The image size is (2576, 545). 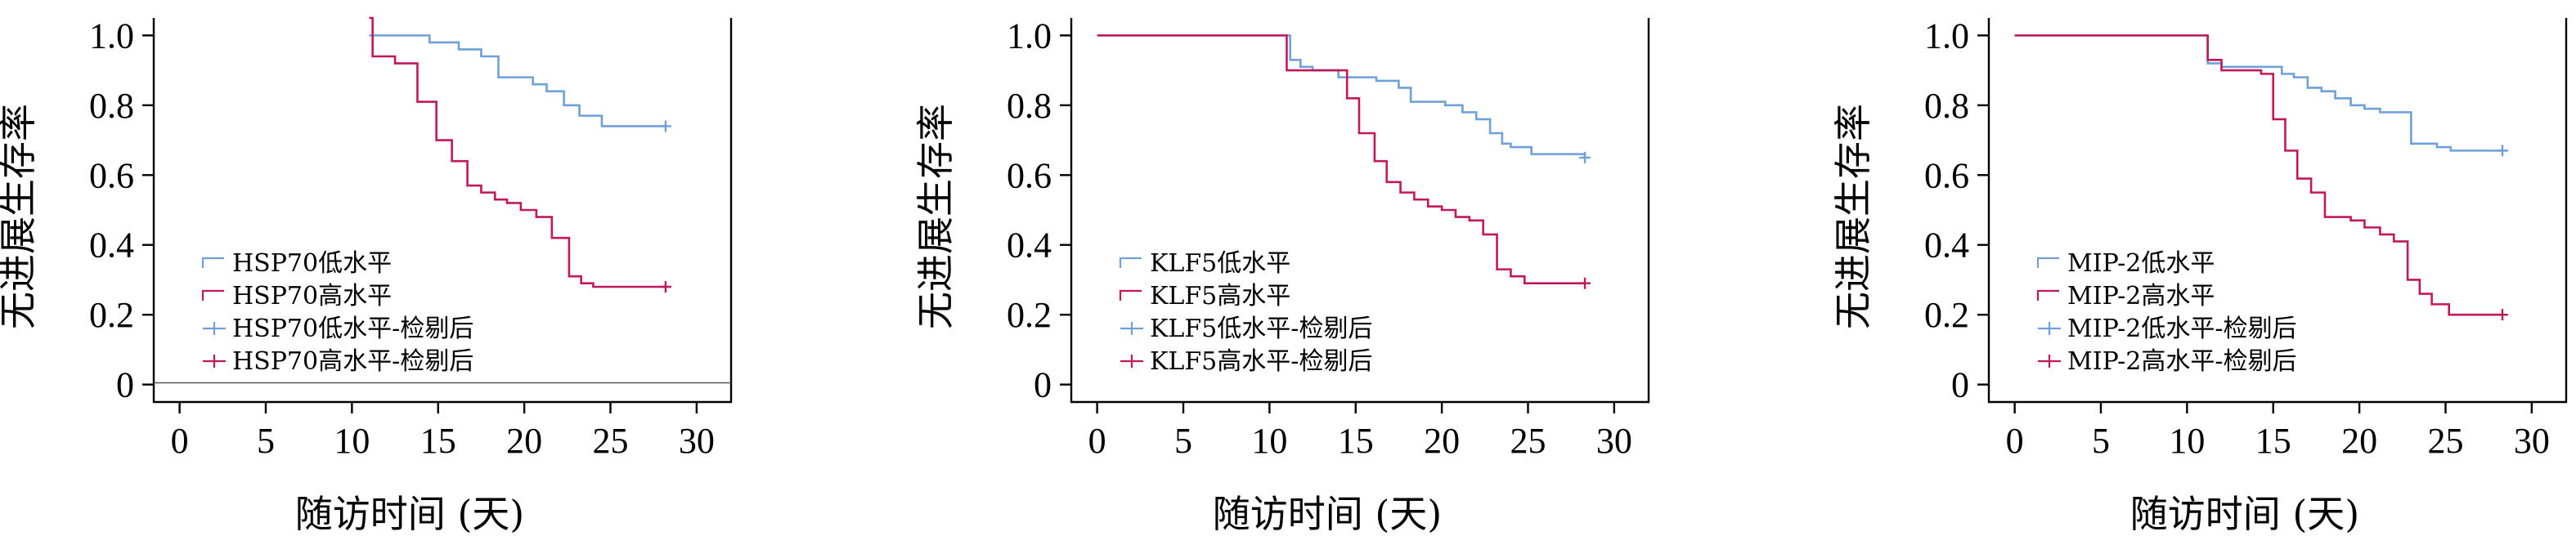 What do you see at coordinates (353, 329) in the screenshot?
I see `legend-label: HSP70低水平-检剔后` at bounding box center [353, 329].